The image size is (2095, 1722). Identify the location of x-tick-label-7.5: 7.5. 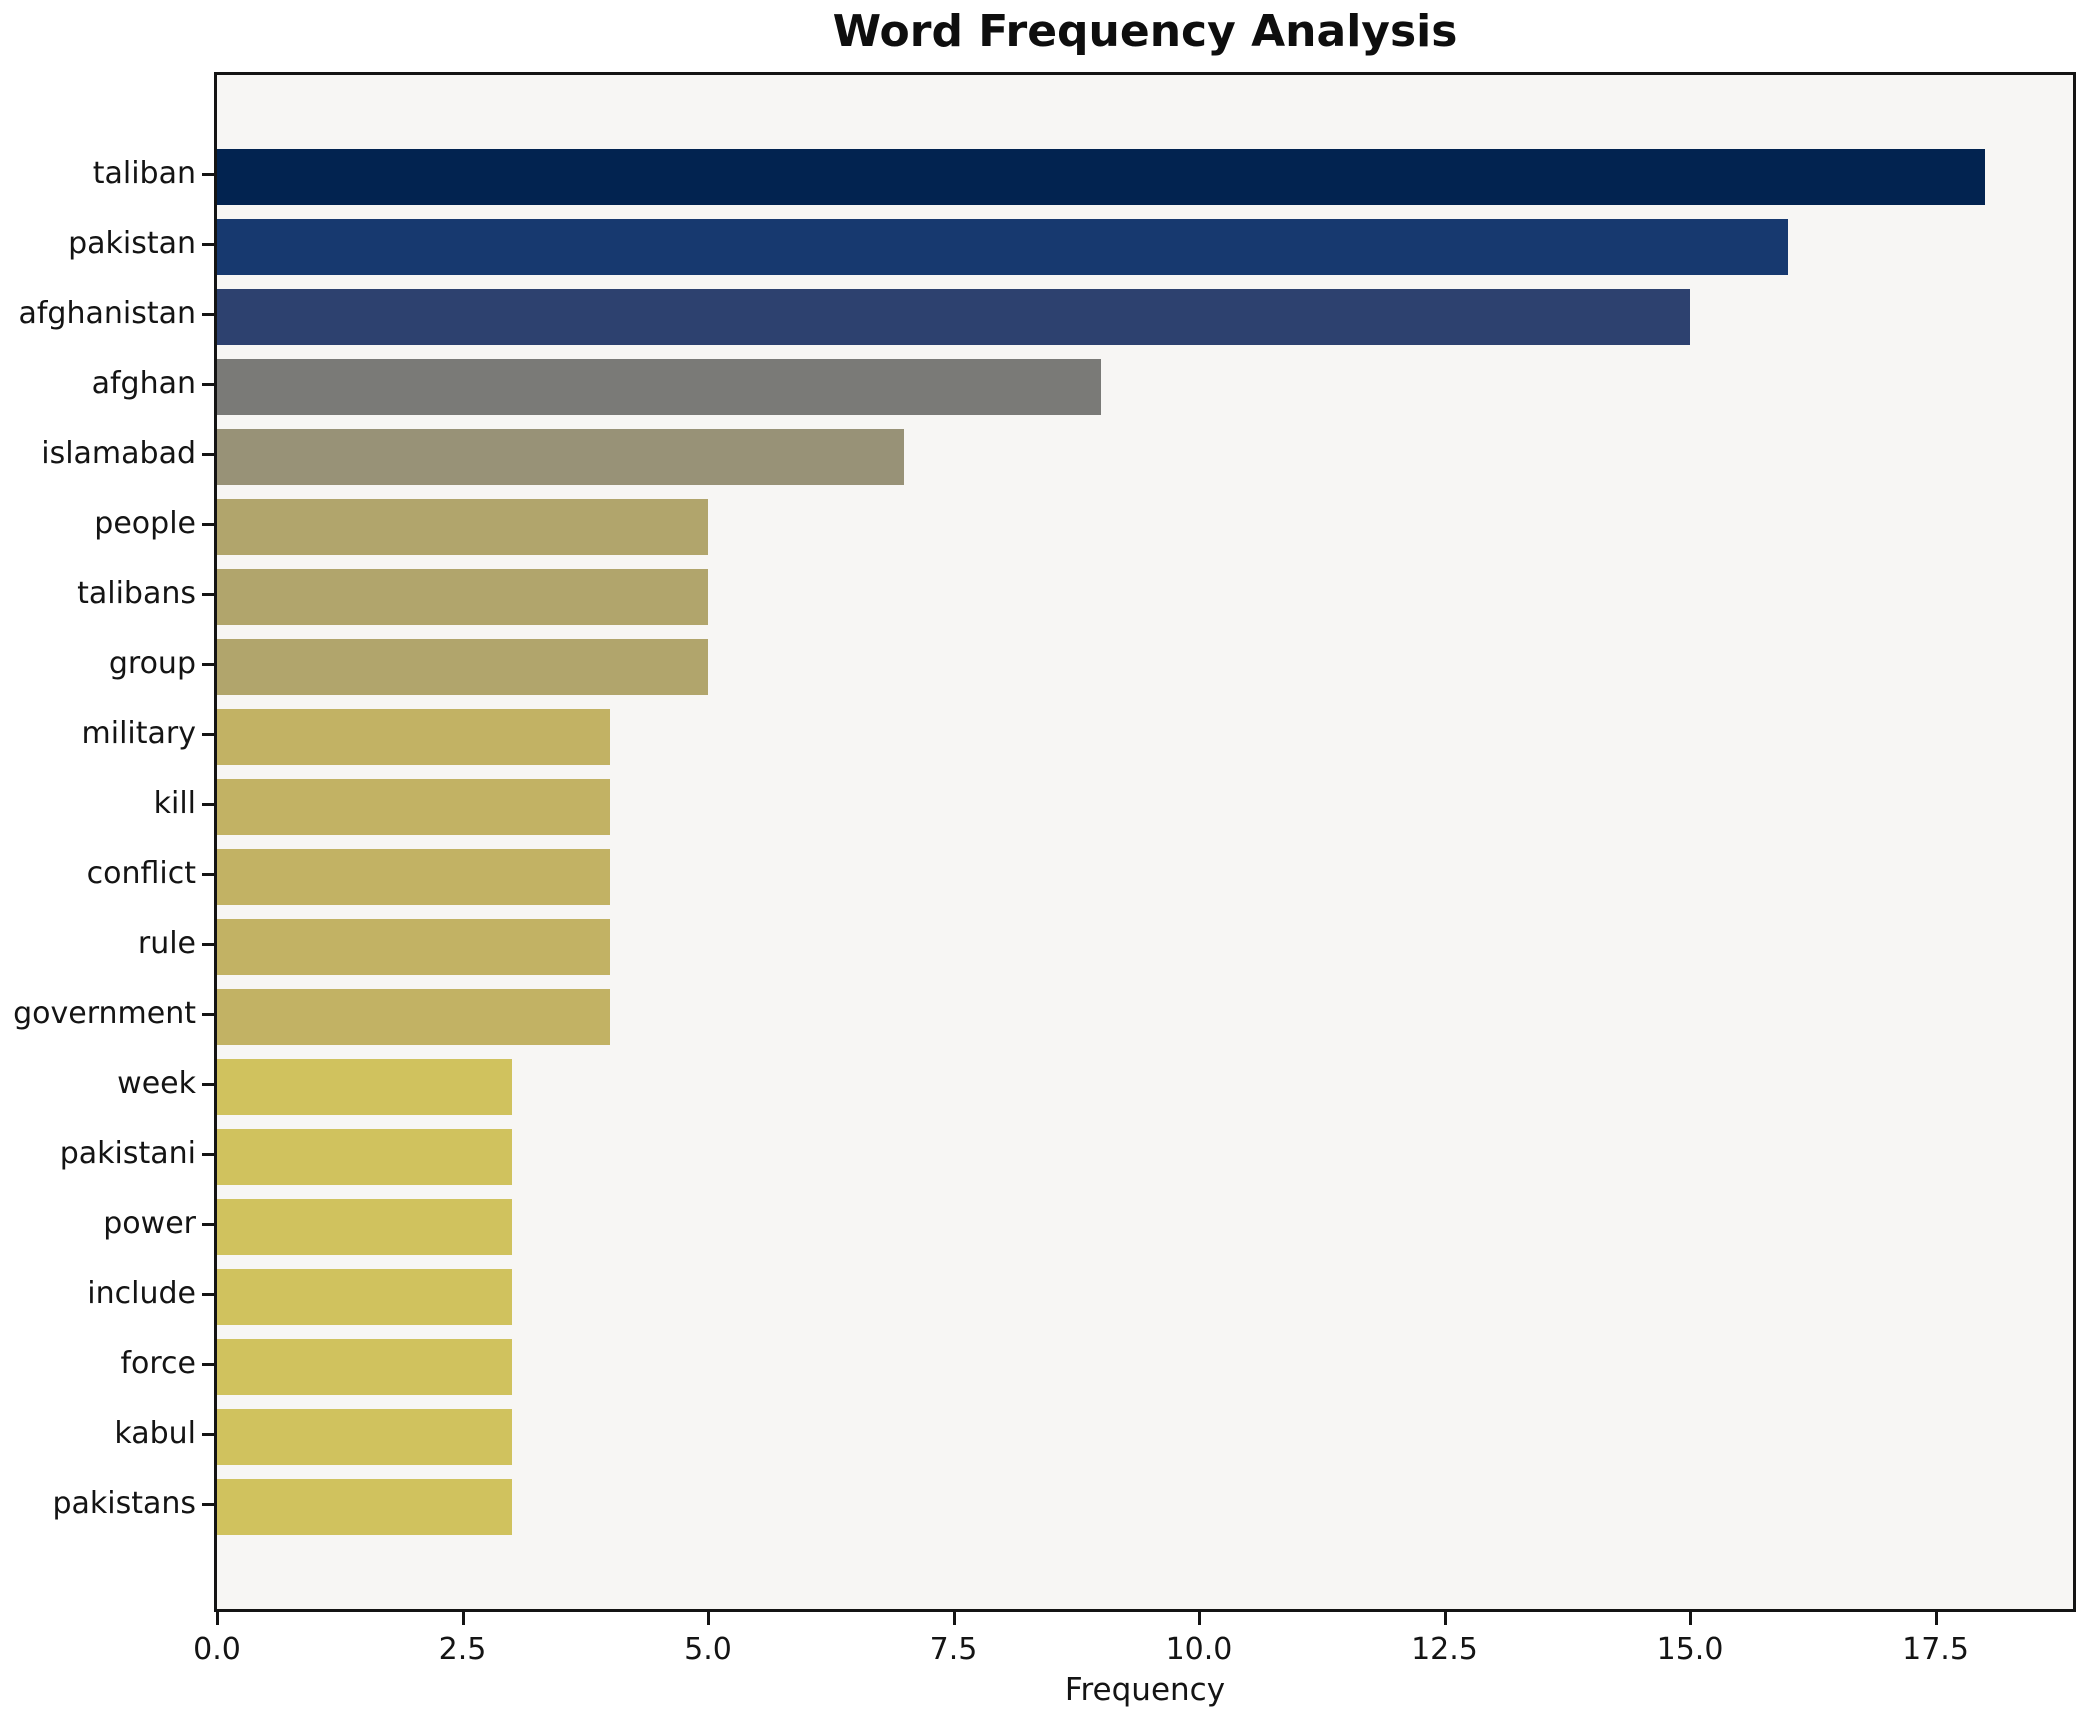
(953, 1649).